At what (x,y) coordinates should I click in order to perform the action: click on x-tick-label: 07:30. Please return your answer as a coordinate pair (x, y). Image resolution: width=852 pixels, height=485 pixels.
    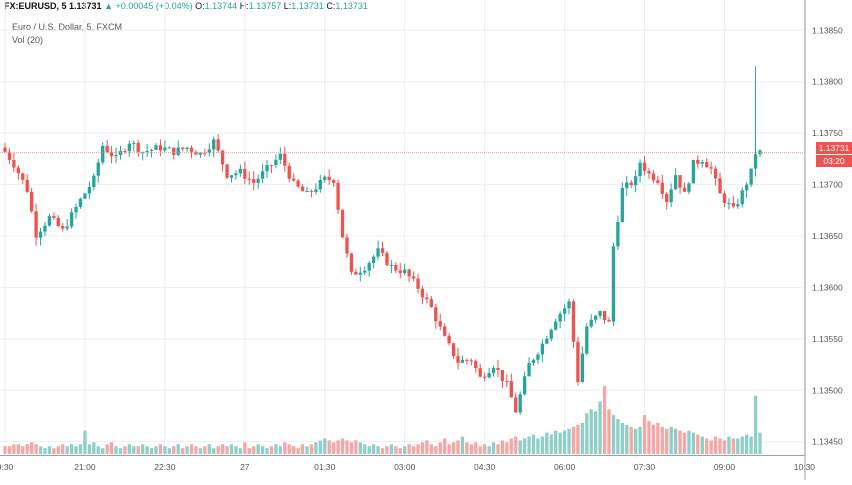
    Looking at the image, I should click on (645, 467).